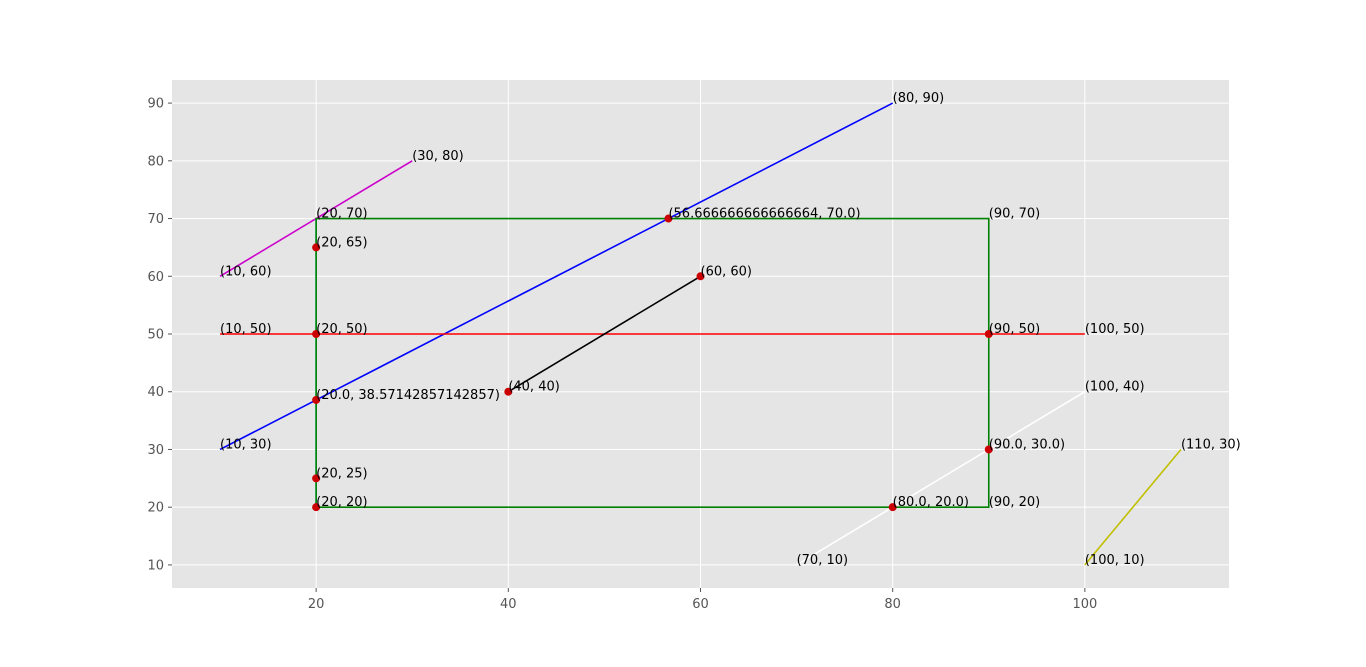 The height and width of the screenshot is (667, 1366). I want to click on y-tick-label: 90, so click(155, 104).